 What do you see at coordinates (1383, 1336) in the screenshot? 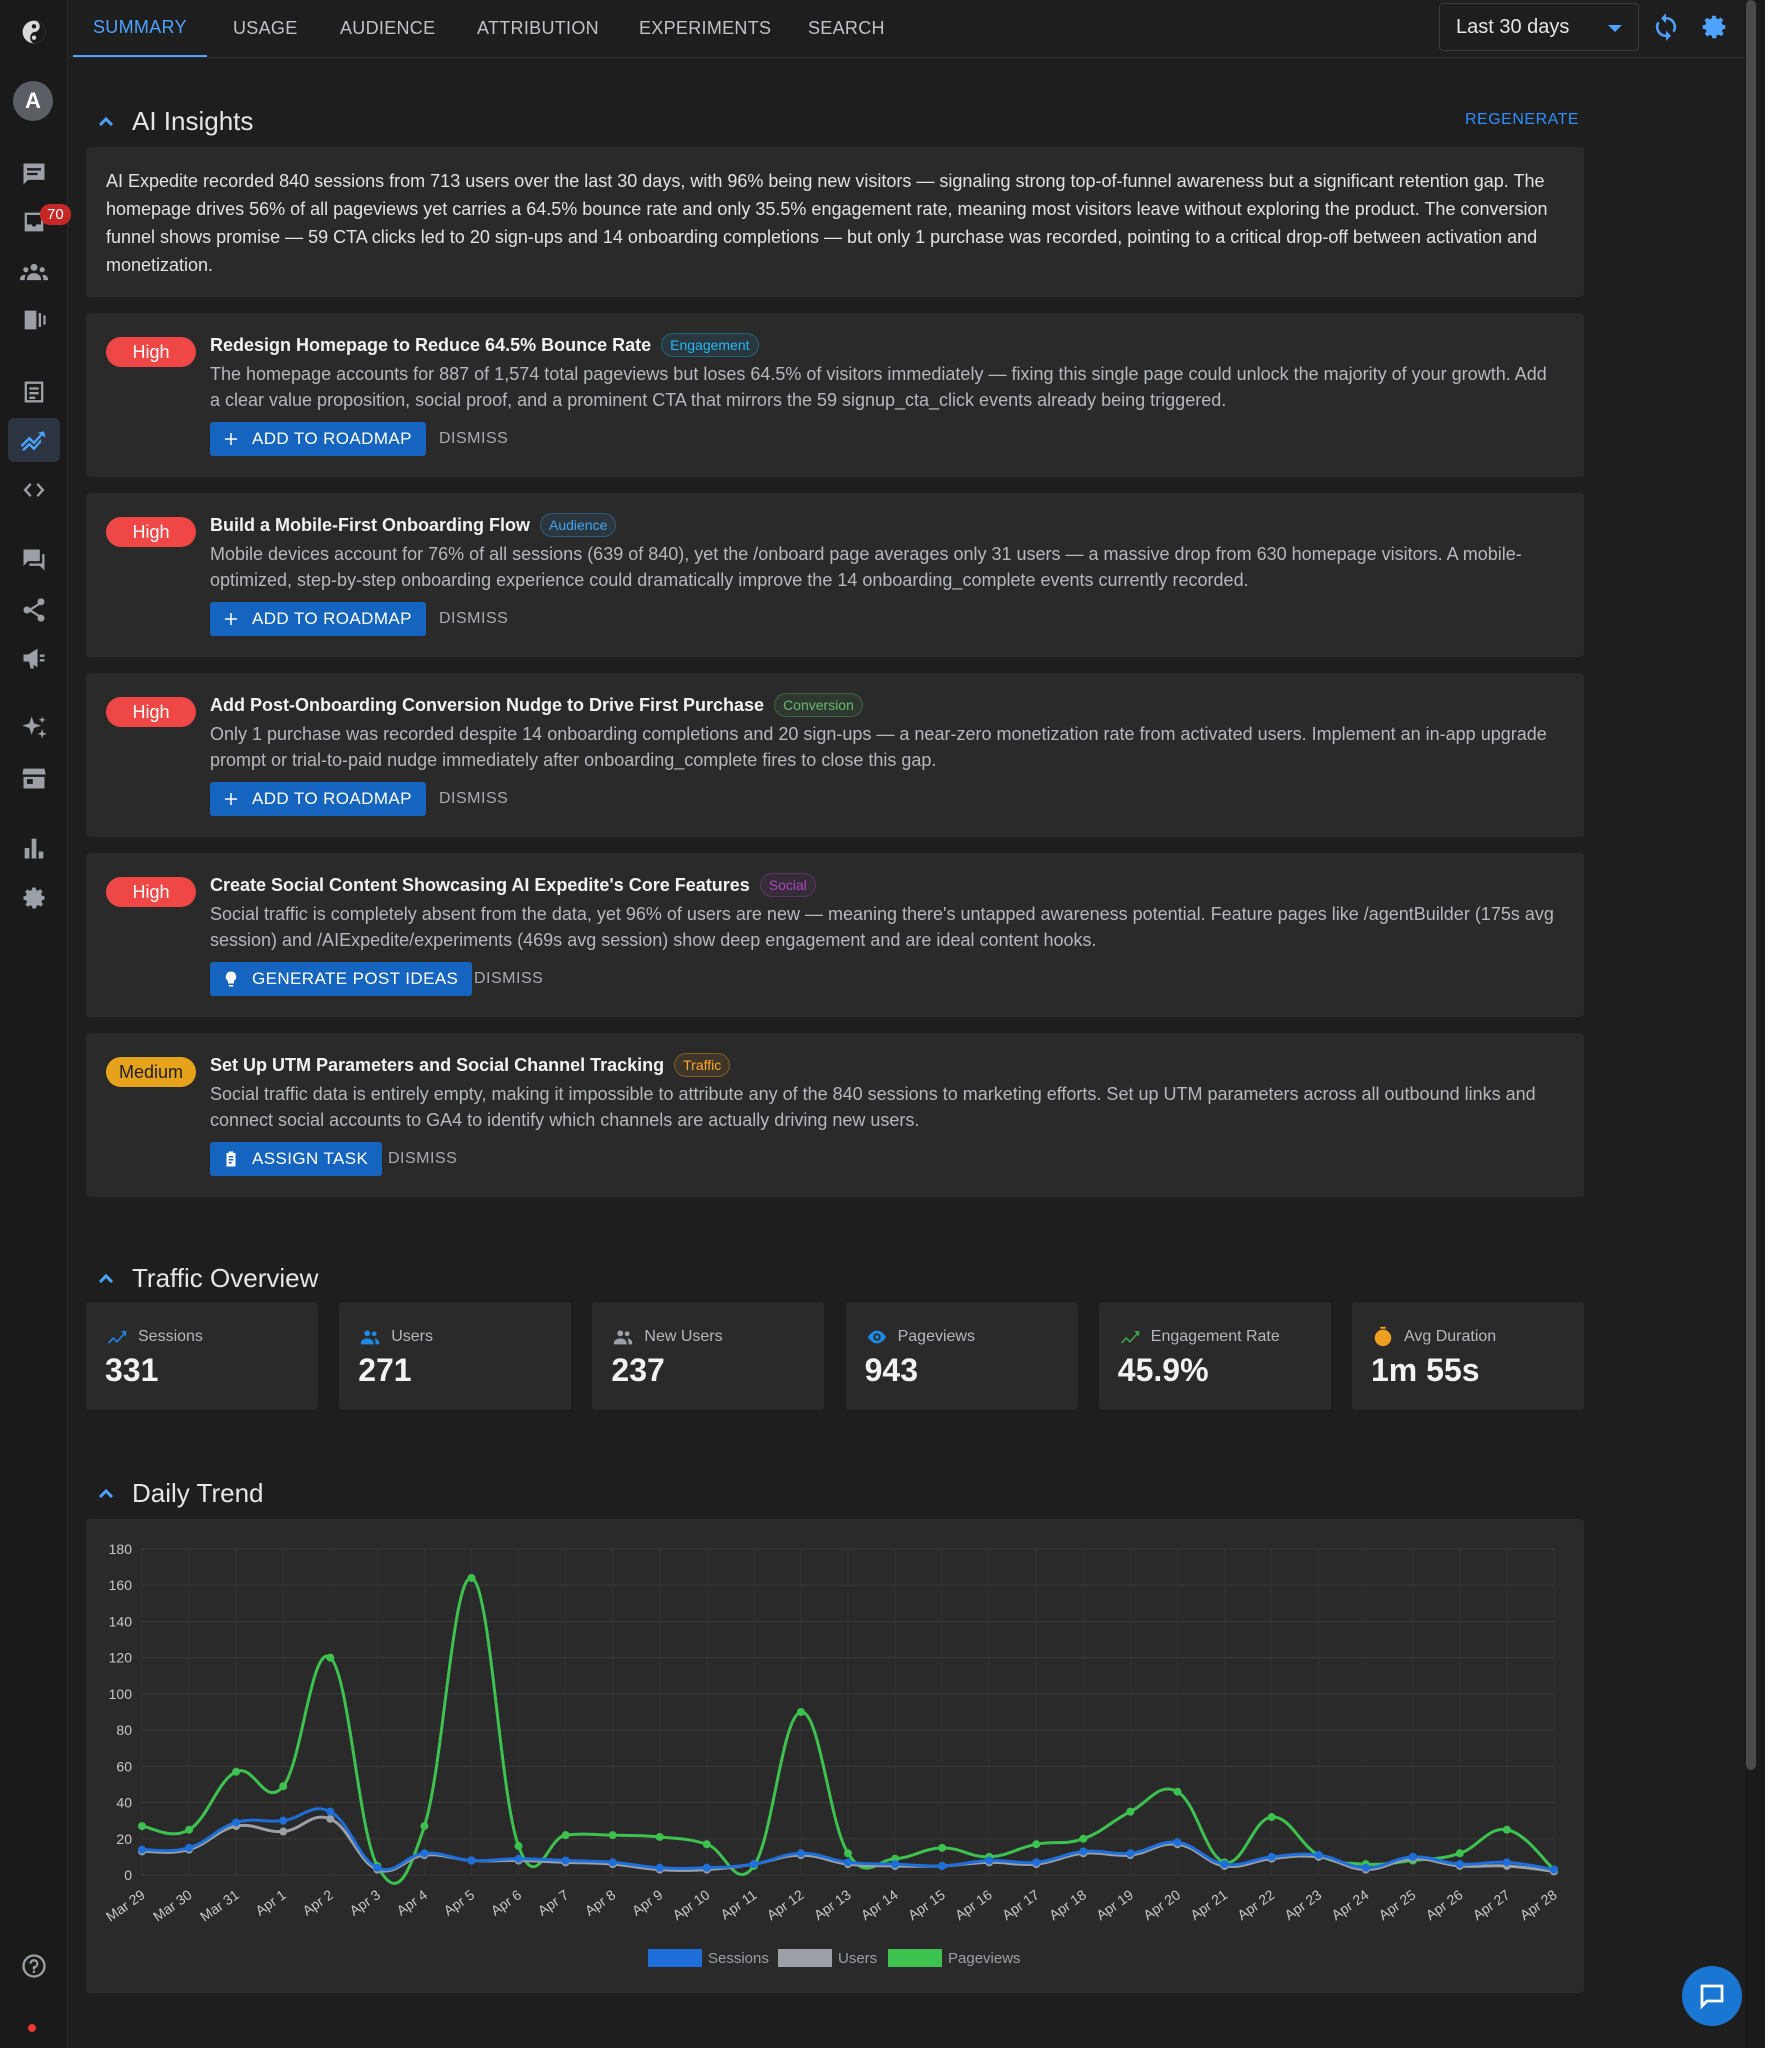
I see `timer-icon` at bounding box center [1383, 1336].